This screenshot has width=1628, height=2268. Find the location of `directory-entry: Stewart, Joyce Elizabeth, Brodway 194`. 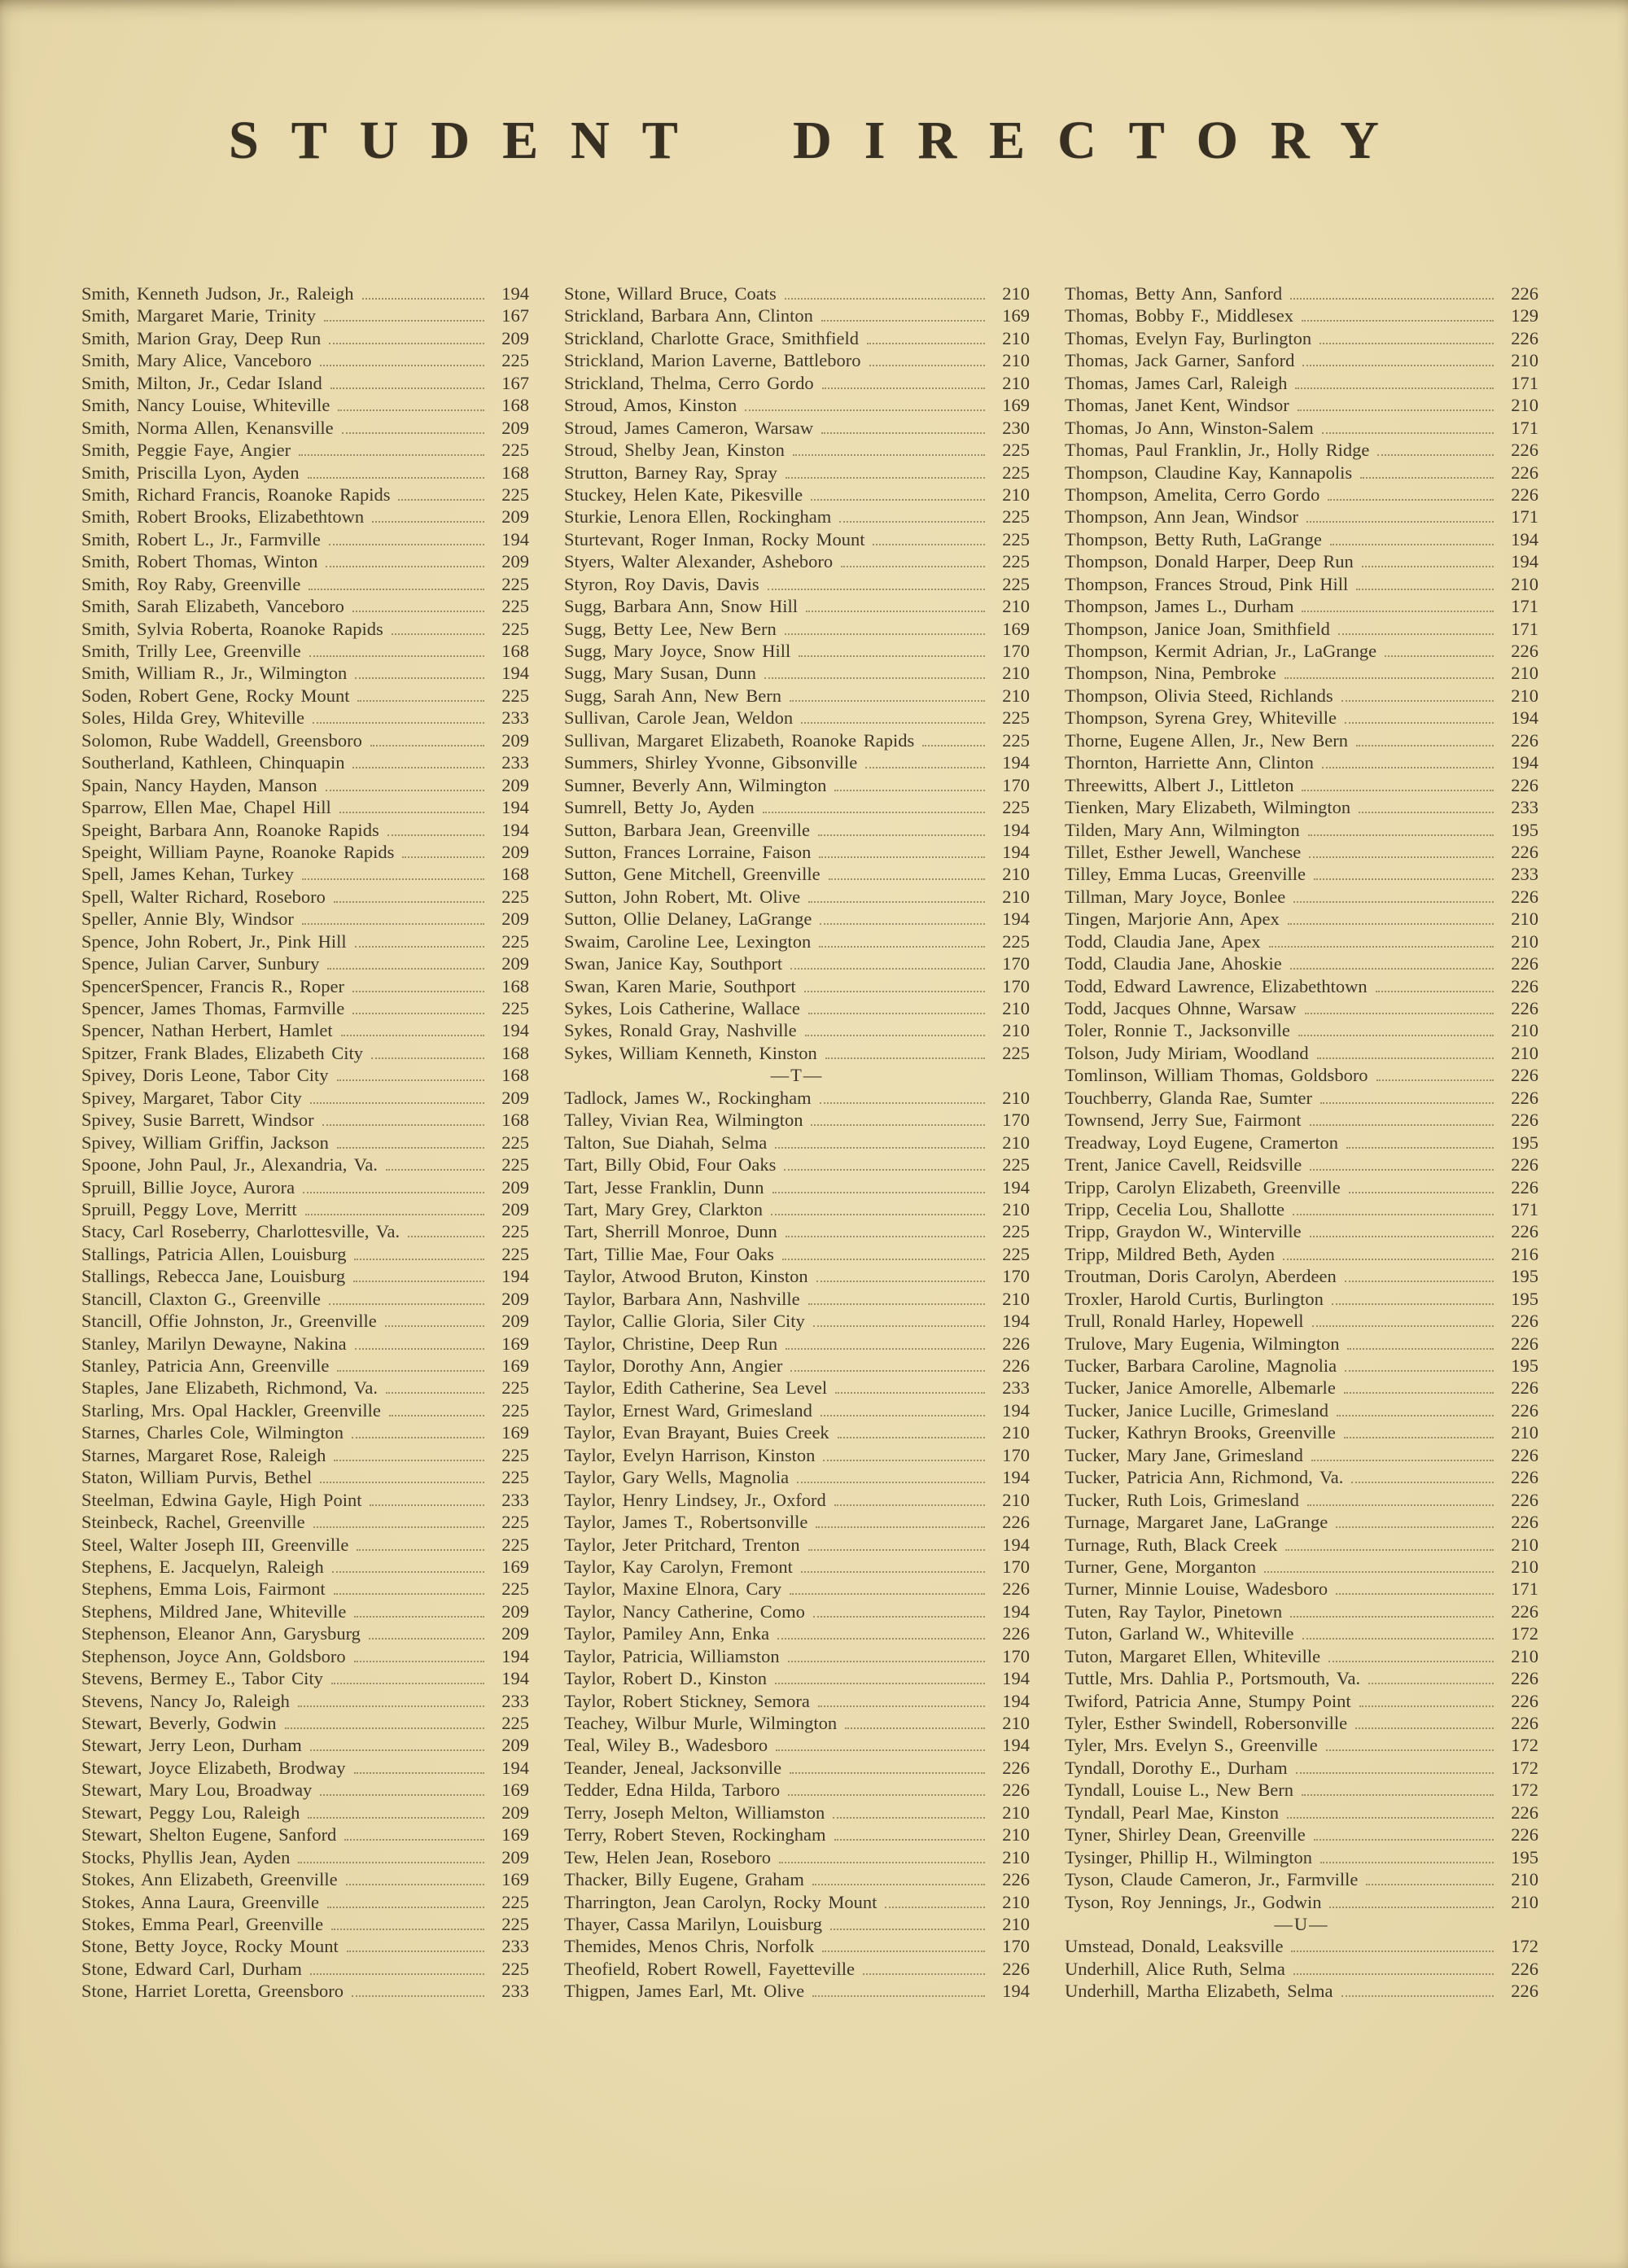

directory-entry: Stewart, Joyce Elizabeth, Brodway 194 is located at coordinates (305, 1768).